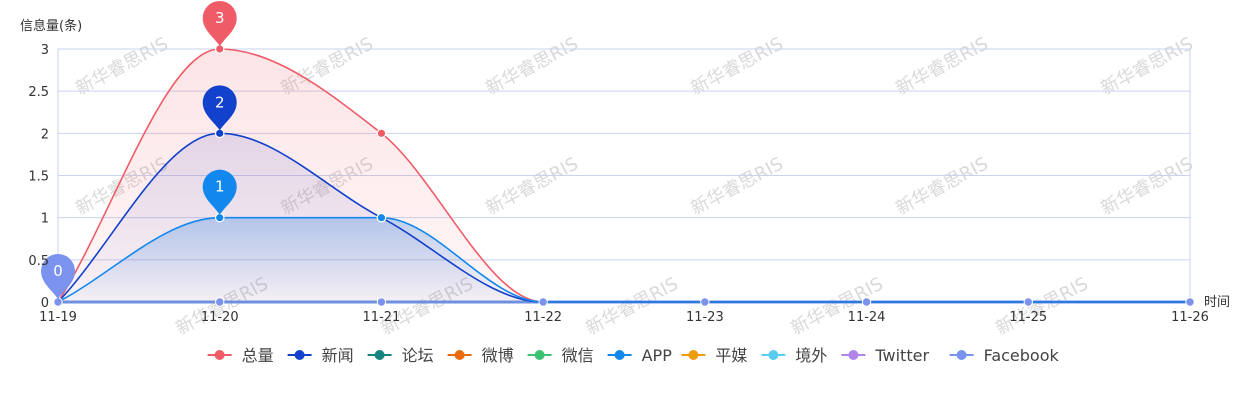 The image size is (1260, 400). What do you see at coordinates (45, 134) in the screenshot?
I see `y-tick-label: 2` at bounding box center [45, 134].